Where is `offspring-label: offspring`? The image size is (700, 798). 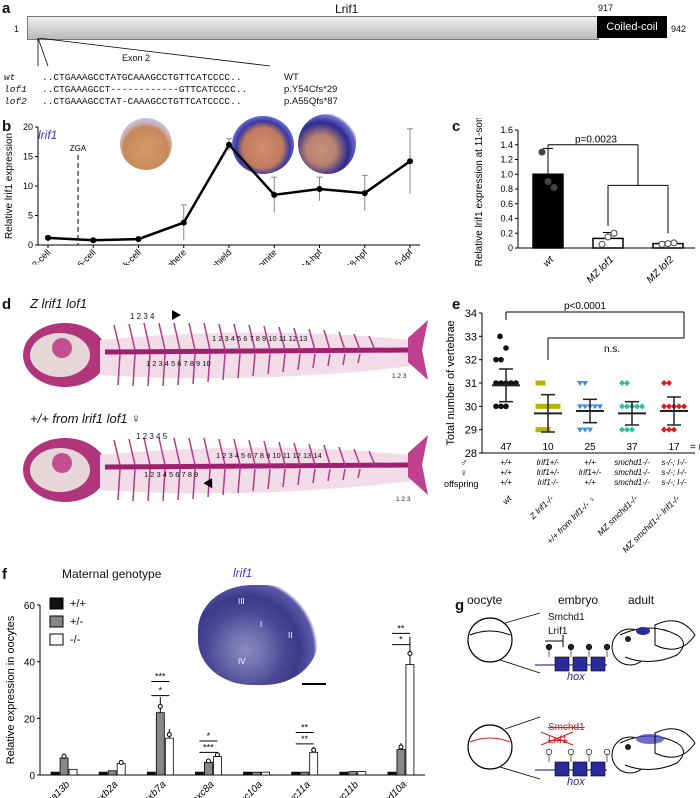
offspring-label: offspring is located at coordinates (461, 484).